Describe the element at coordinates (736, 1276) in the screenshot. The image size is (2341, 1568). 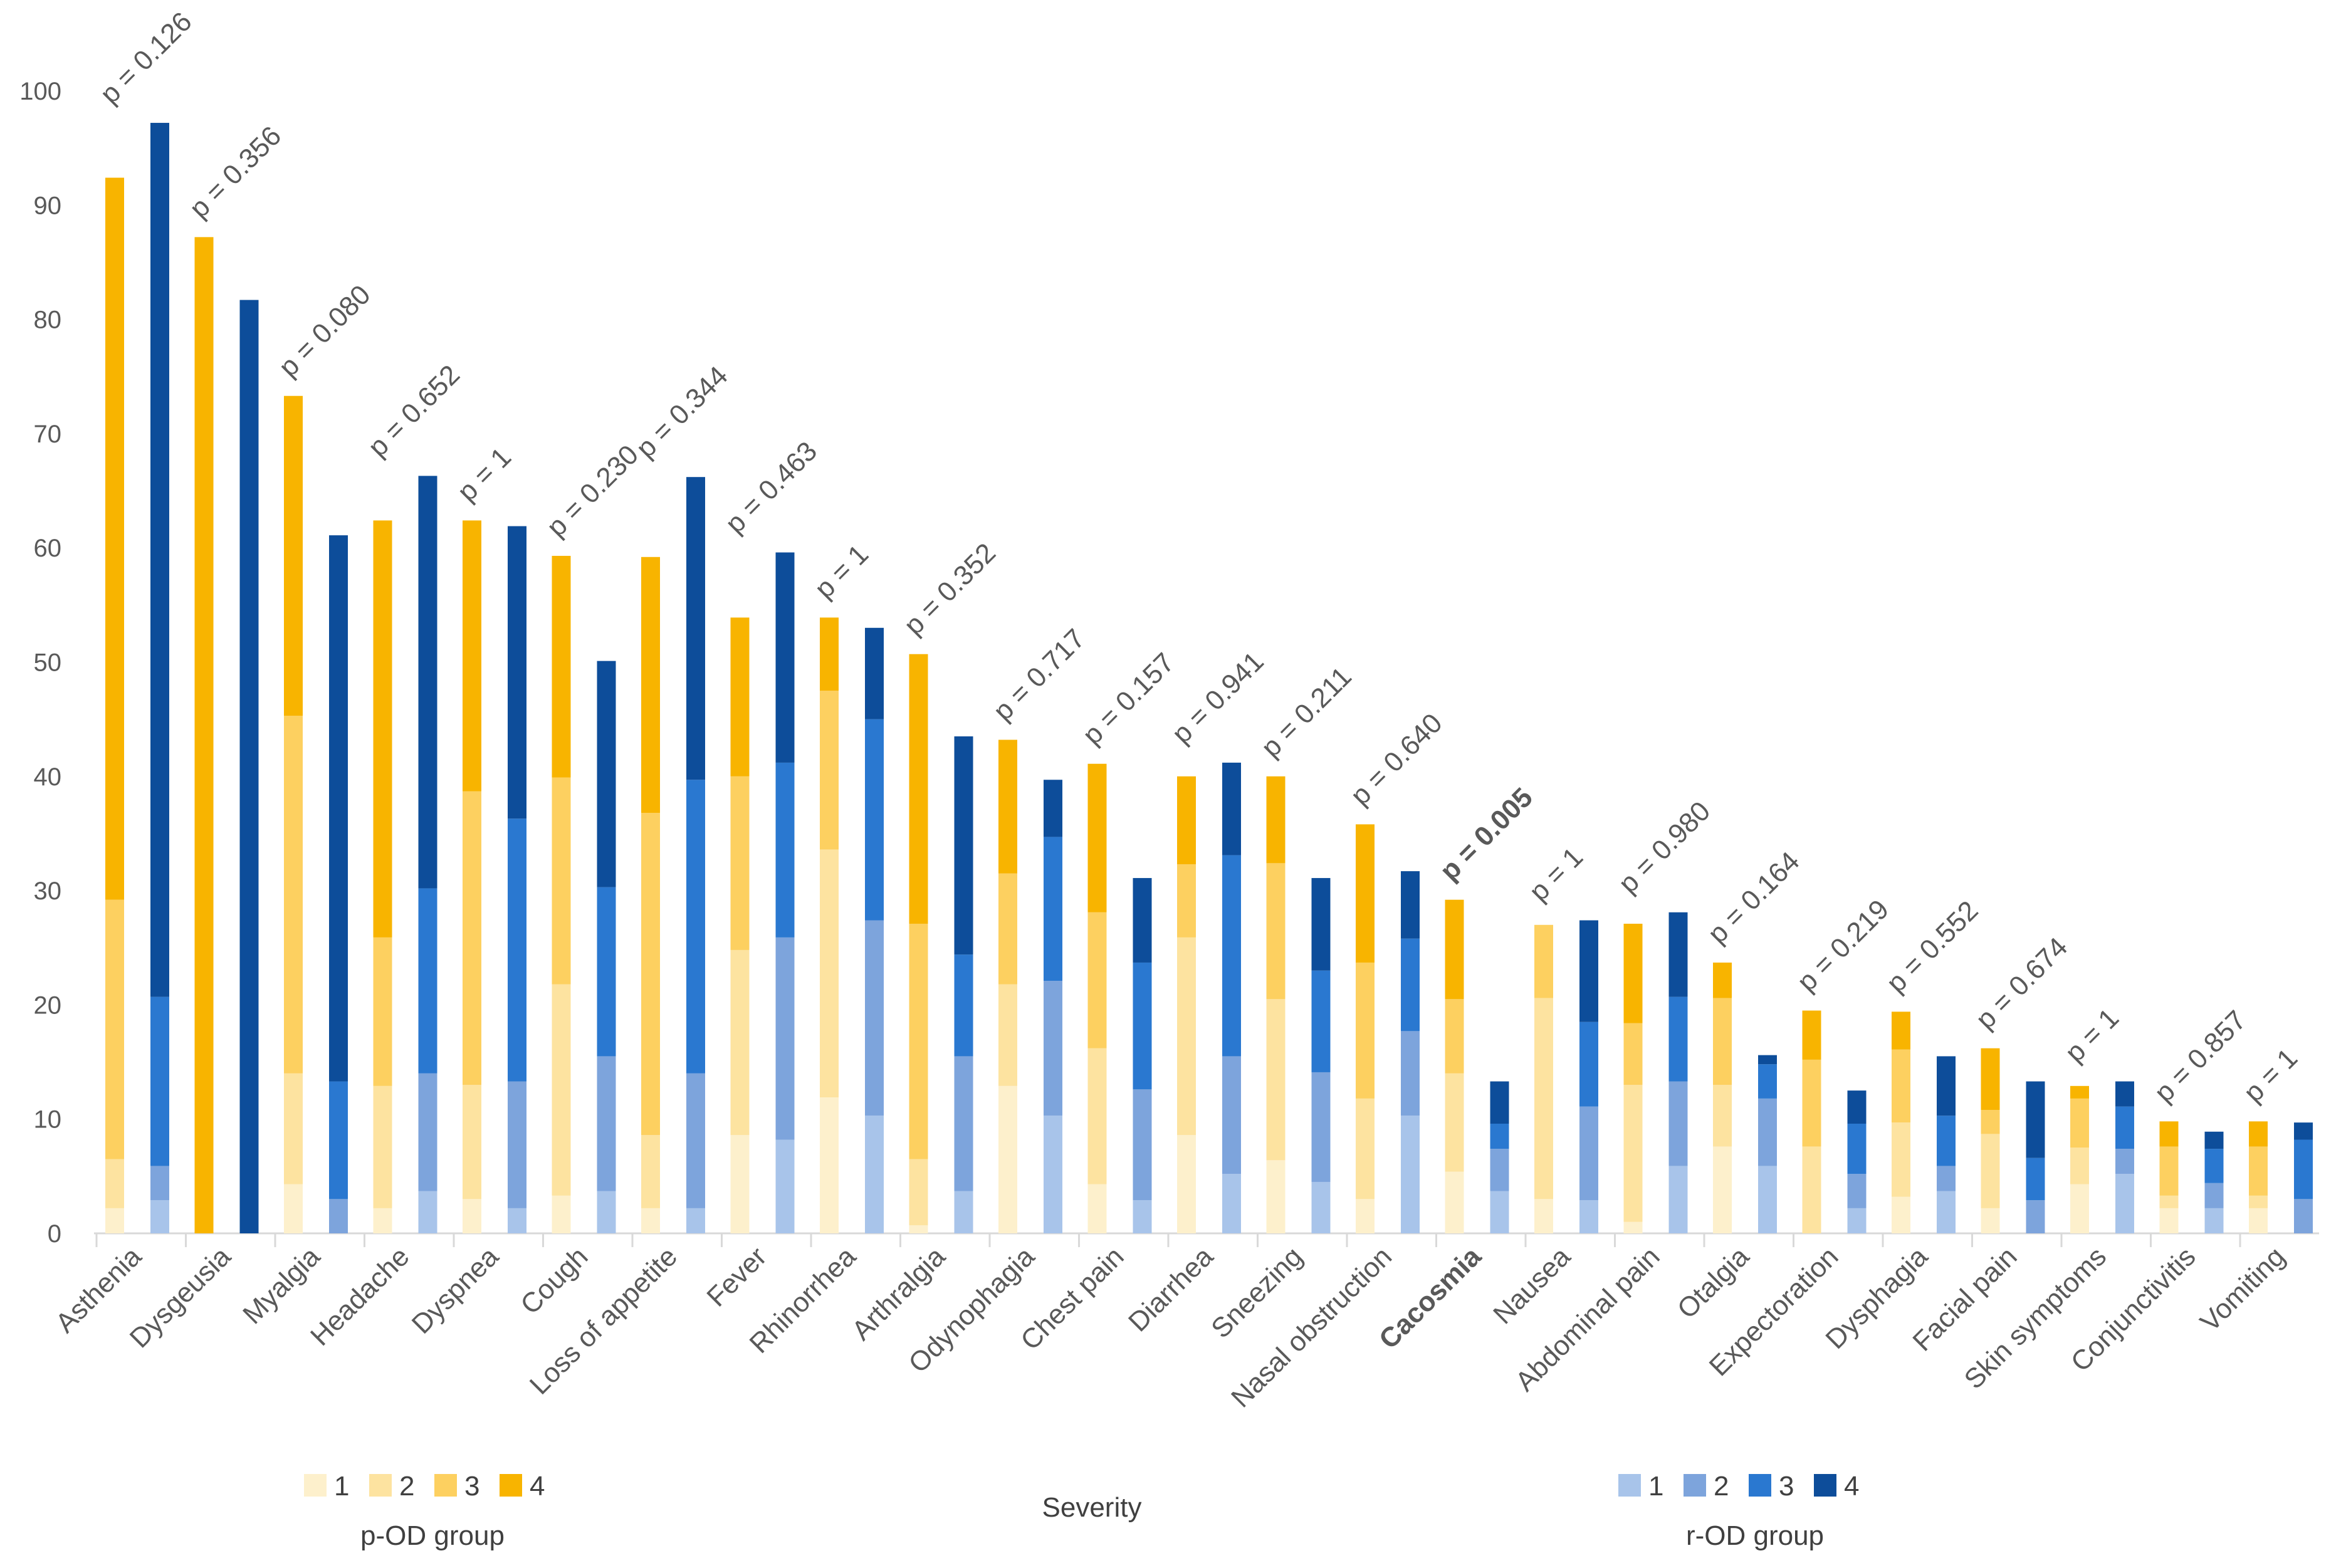
I see `category-label: Fever` at that location.